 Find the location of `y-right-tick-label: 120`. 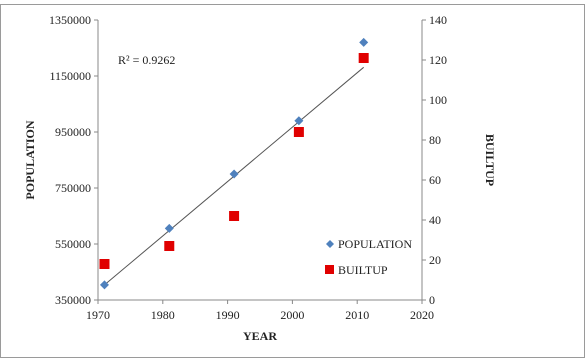

y-right-tick-label: 120 is located at coordinates (438, 60).